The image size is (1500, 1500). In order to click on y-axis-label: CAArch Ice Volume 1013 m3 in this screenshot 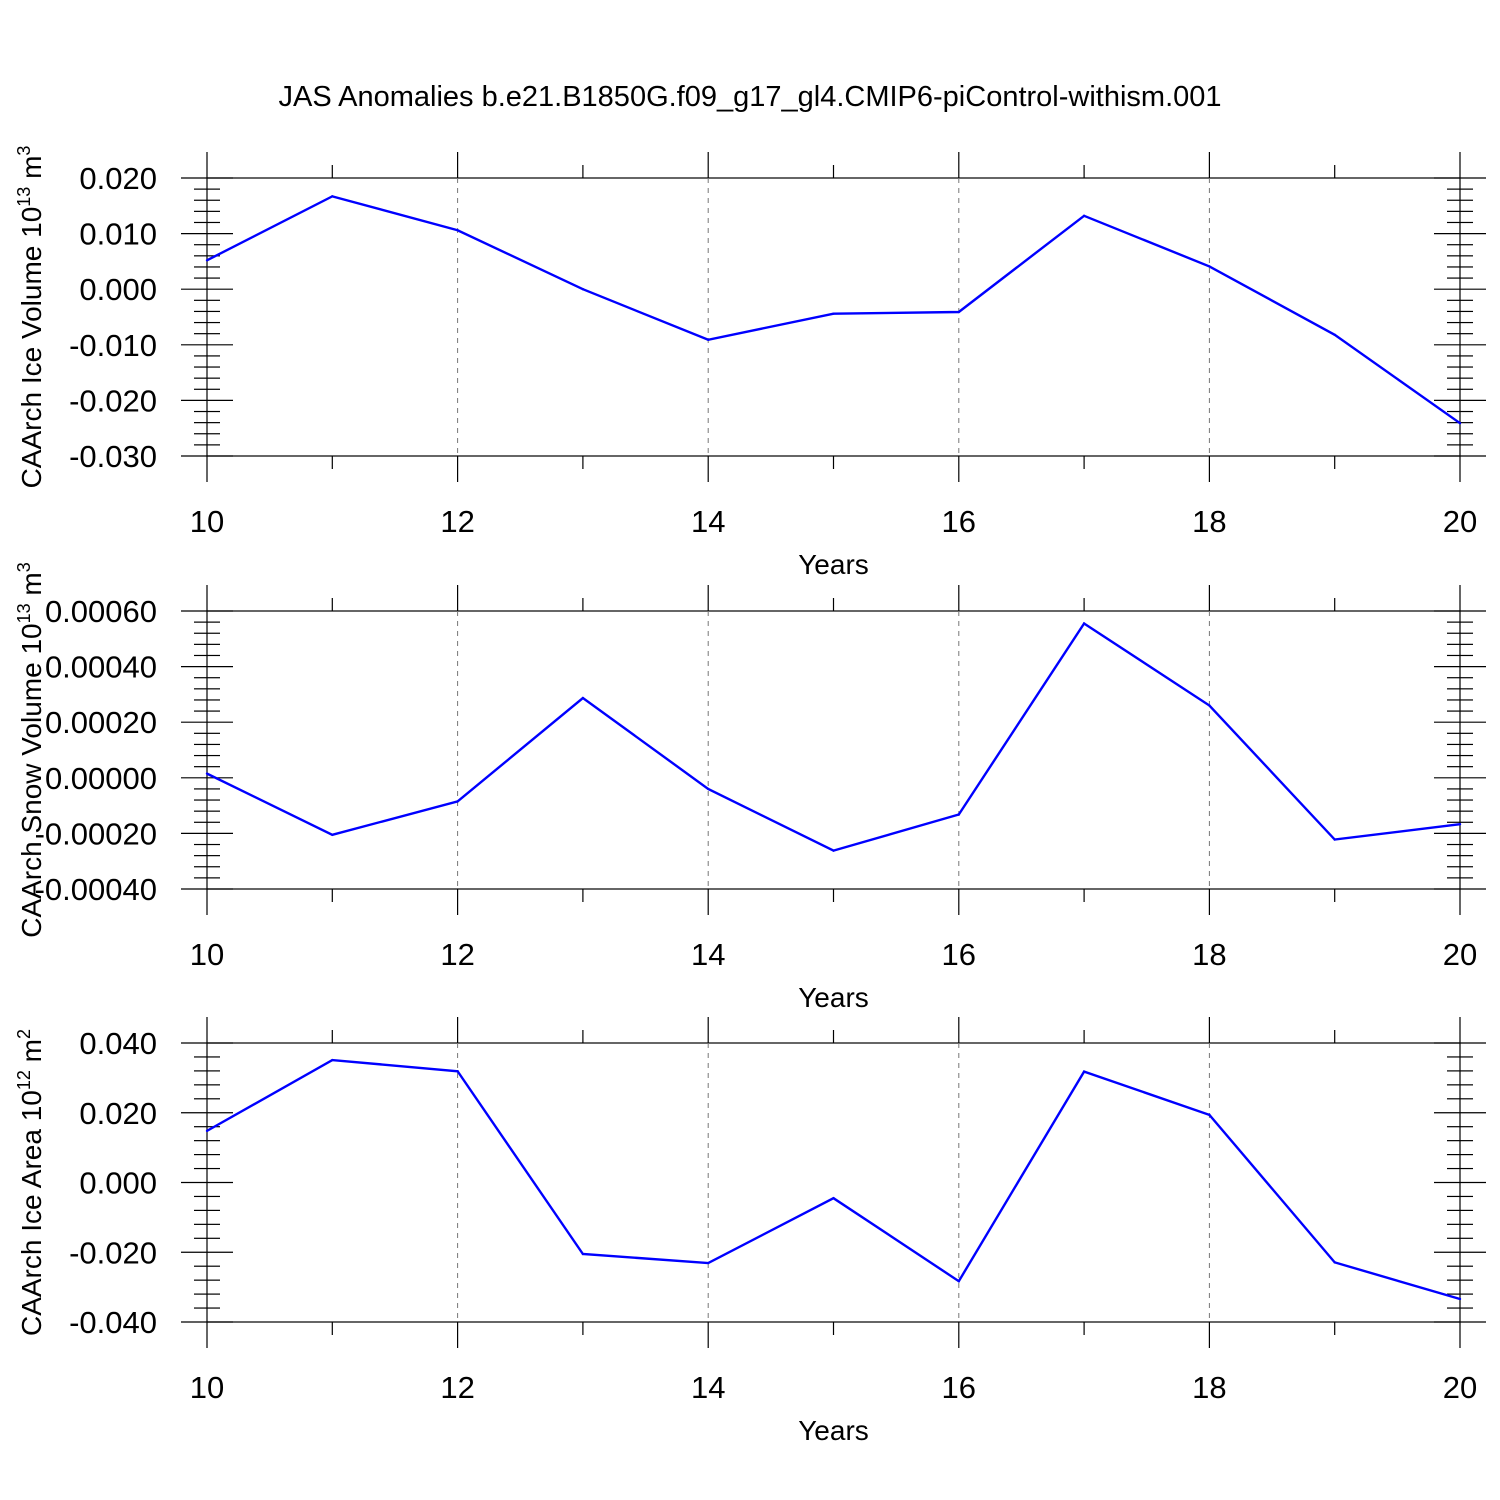, I will do `click(30, 317)`.